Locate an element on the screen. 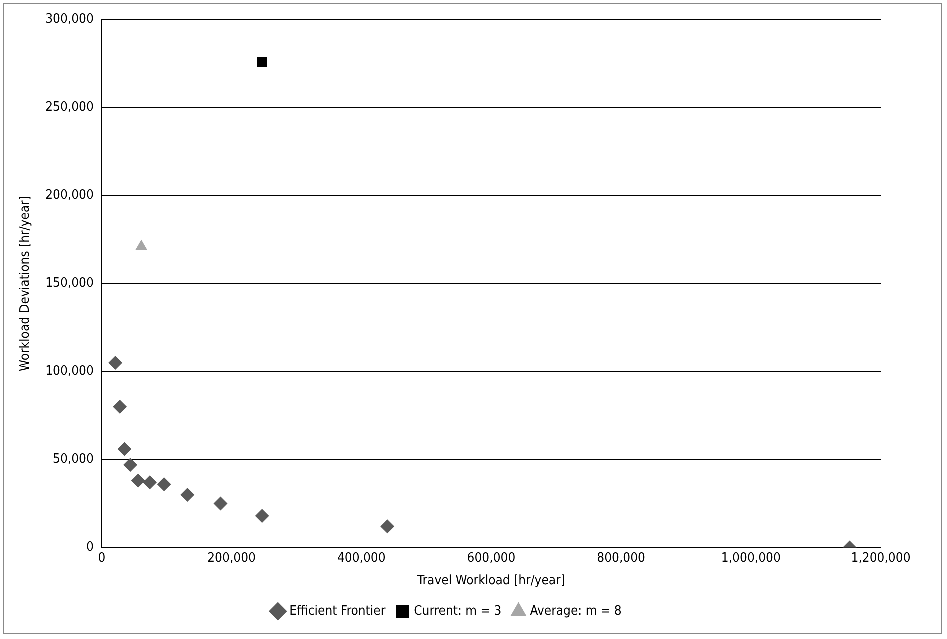  x-tick-label: 0 is located at coordinates (102, 558).